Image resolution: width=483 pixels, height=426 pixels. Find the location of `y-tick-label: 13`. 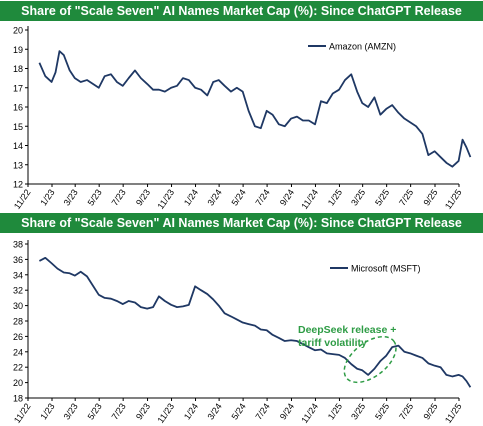

y-tick-label: 13 is located at coordinates (18, 165).